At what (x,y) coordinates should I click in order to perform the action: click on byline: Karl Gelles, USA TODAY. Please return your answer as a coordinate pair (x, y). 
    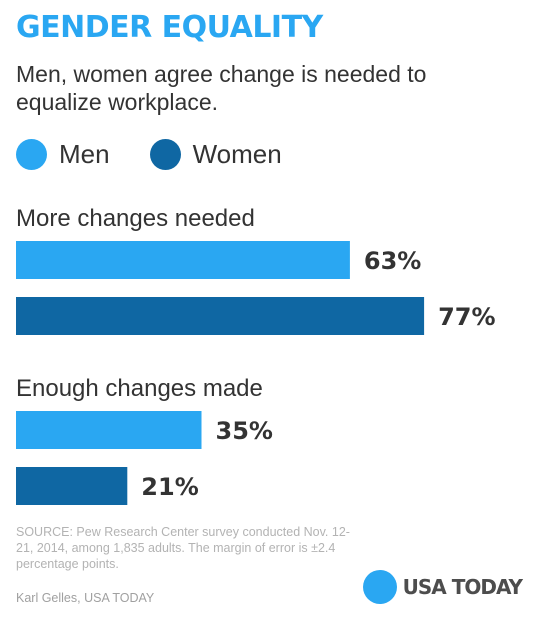
    Looking at the image, I should click on (85, 598).